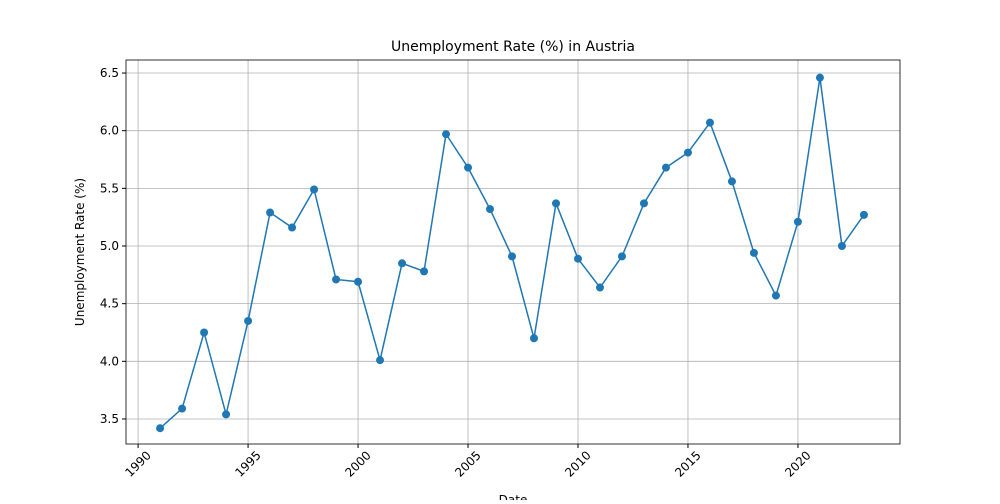 The height and width of the screenshot is (504, 1000). Describe the element at coordinates (109, 73) in the screenshot. I see `y-tick-label: 6.5` at that location.